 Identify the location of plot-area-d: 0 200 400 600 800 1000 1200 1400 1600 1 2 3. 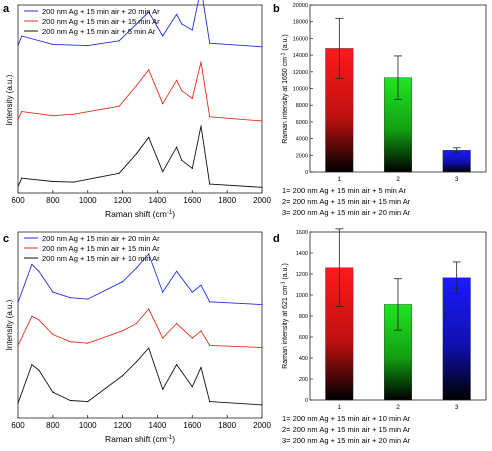
(383, 319).